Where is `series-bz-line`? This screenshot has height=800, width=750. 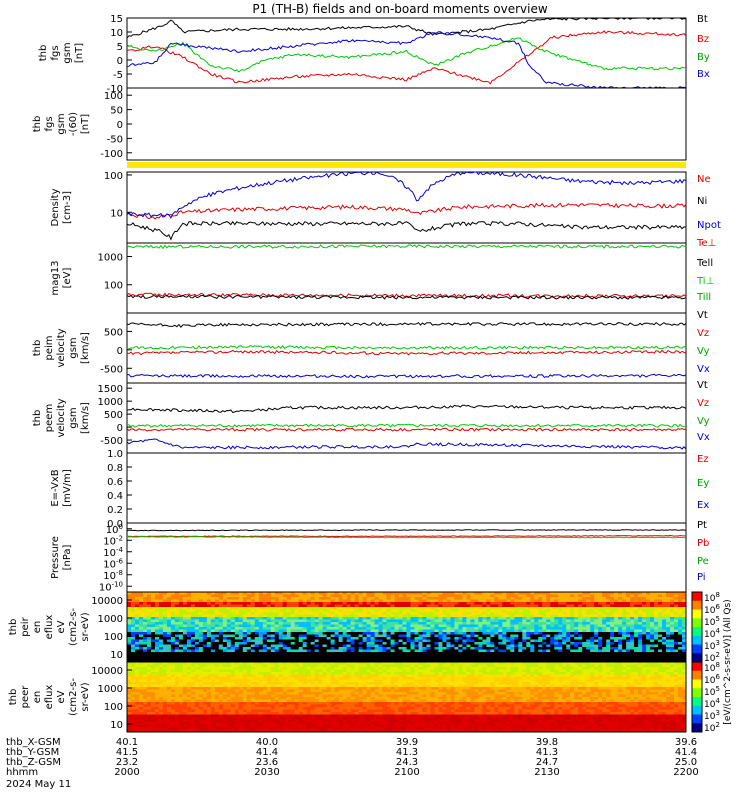
series-bz-line is located at coordinates (406, 57).